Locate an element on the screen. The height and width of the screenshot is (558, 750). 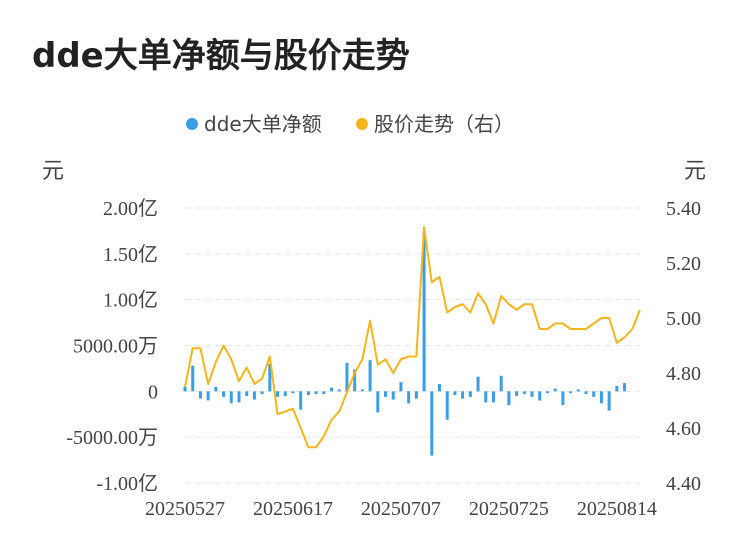
right-tick-label: 4.80 is located at coordinates (683, 374).